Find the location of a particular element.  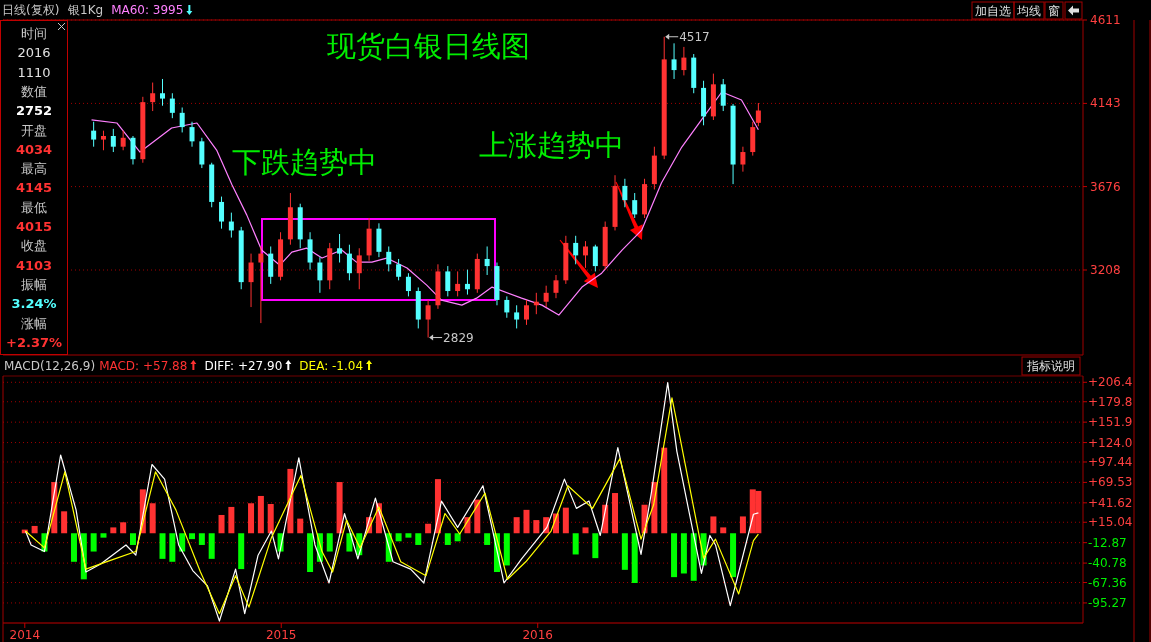

y-tick-label: 3676 is located at coordinates (1105, 186).